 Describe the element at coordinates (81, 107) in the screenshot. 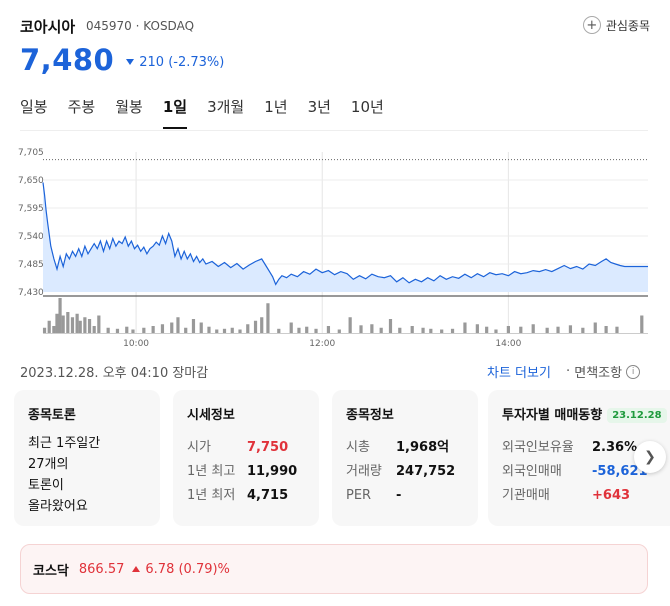

I see `tab-weekly: 주봉` at that location.